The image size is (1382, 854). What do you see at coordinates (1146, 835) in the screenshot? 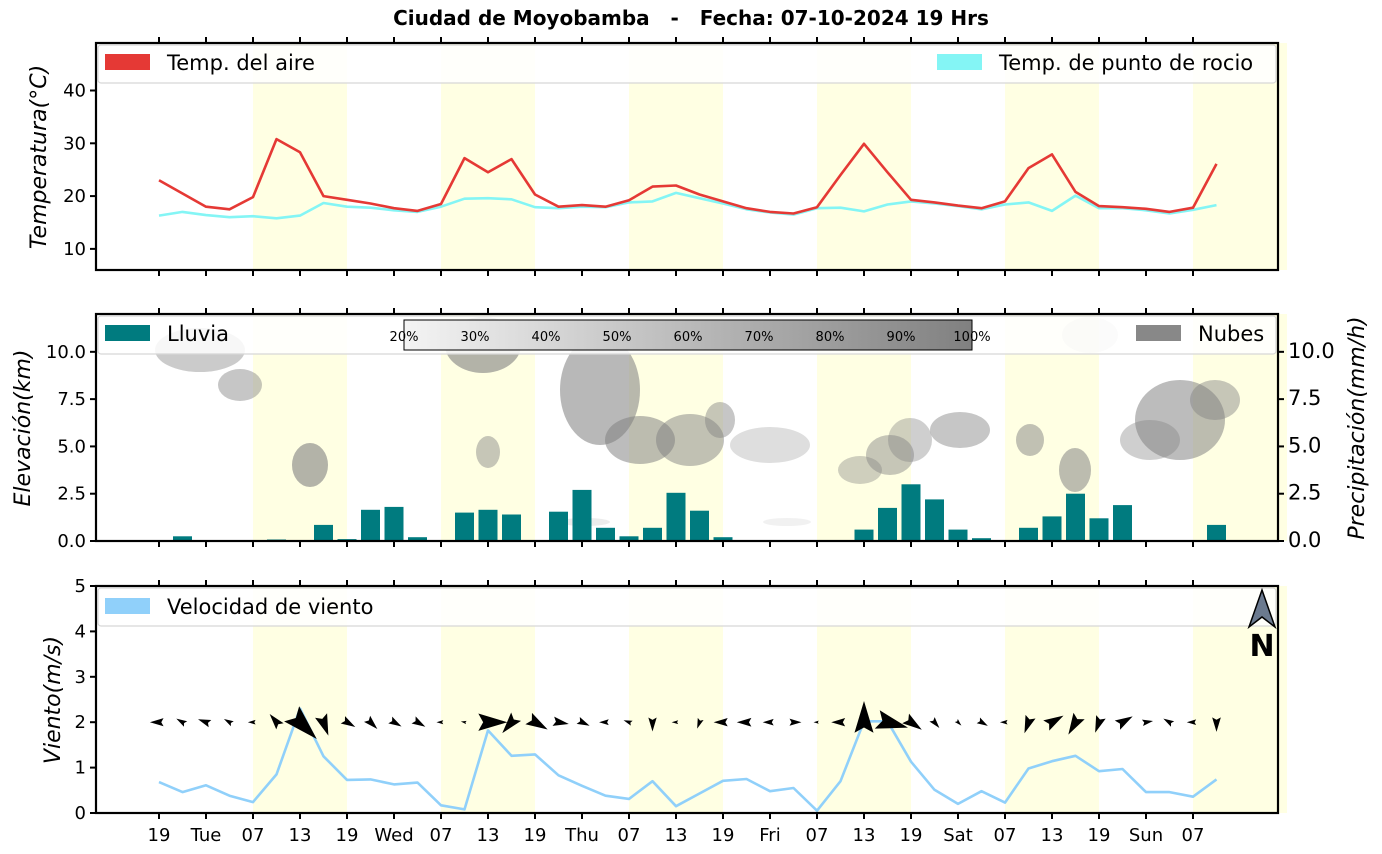
I see `x-tick-label: Sun` at bounding box center [1146, 835].